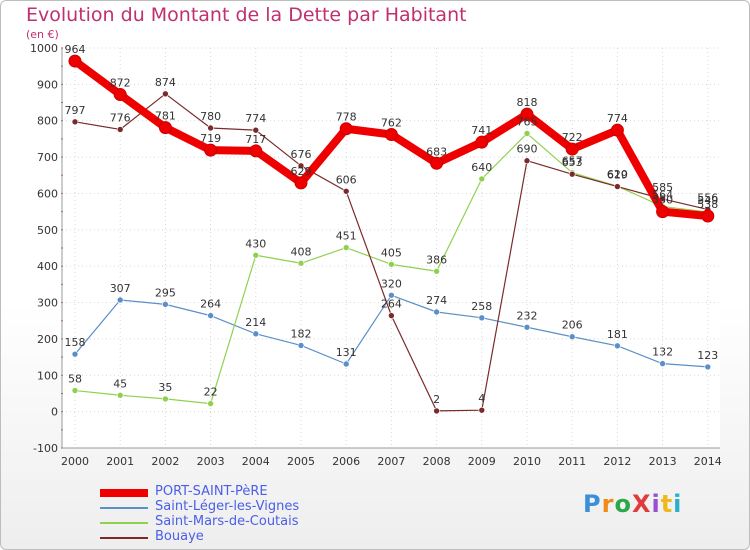 The height and width of the screenshot is (550, 750). Describe the element at coordinates (165, 387) in the screenshot. I see `data-label: 35` at that location.